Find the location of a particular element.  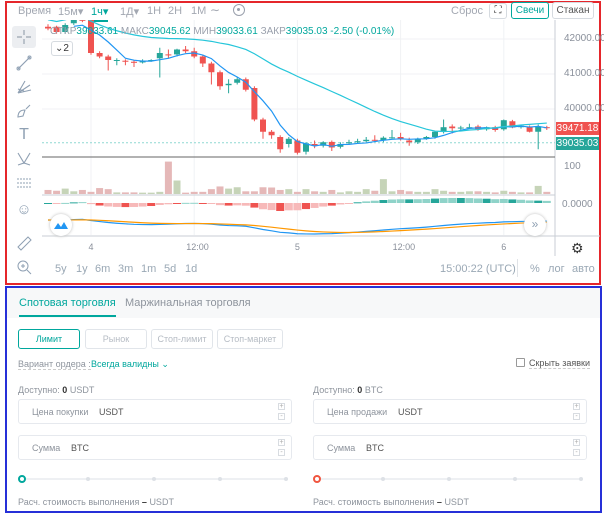

tab-margin: Маржинальная торговля is located at coordinates (188, 303).